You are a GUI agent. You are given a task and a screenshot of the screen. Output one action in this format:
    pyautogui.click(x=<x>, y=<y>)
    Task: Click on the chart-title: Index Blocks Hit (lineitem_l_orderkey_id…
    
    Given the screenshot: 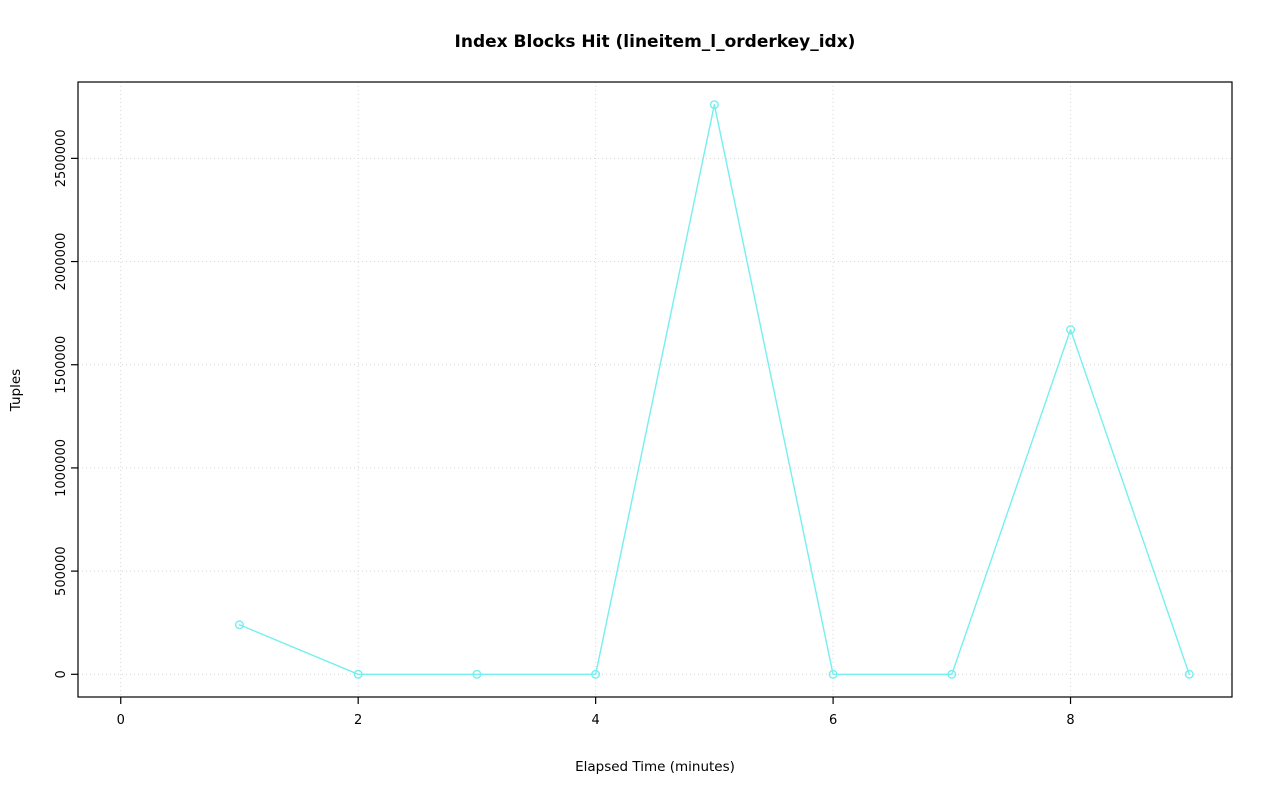 What is the action you would take?
    pyautogui.click(x=655, y=42)
    